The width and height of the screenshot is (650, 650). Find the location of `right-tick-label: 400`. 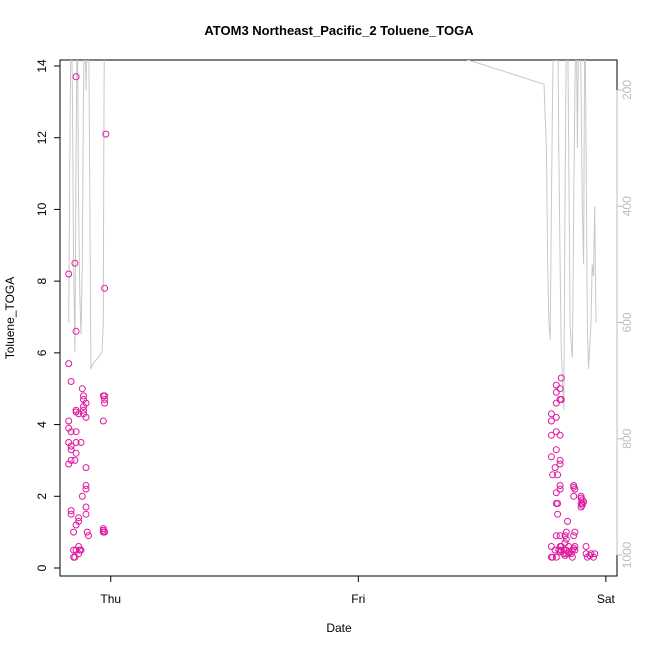

right-tick-label: 400 is located at coordinates (627, 206).